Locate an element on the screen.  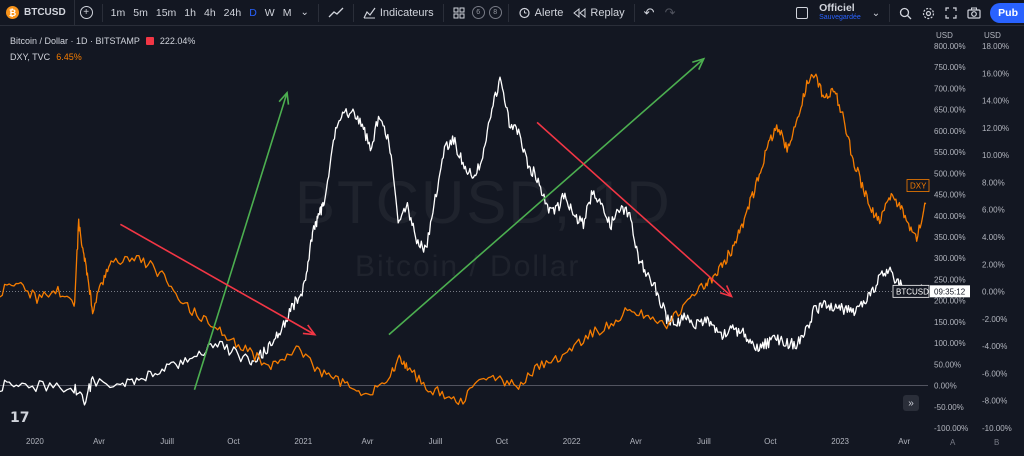
time-axis-tick: 2023 is located at coordinates (840, 441).